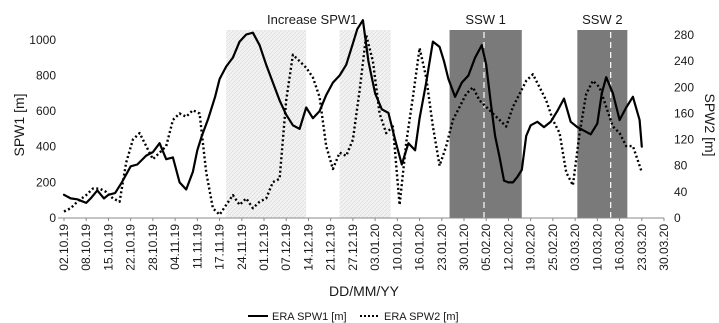 The width and height of the screenshot is (719, 323). Describe the element at coordinates (264, 247) in the screenshot. I see `x-tick-9: 01.12.19` at that location.